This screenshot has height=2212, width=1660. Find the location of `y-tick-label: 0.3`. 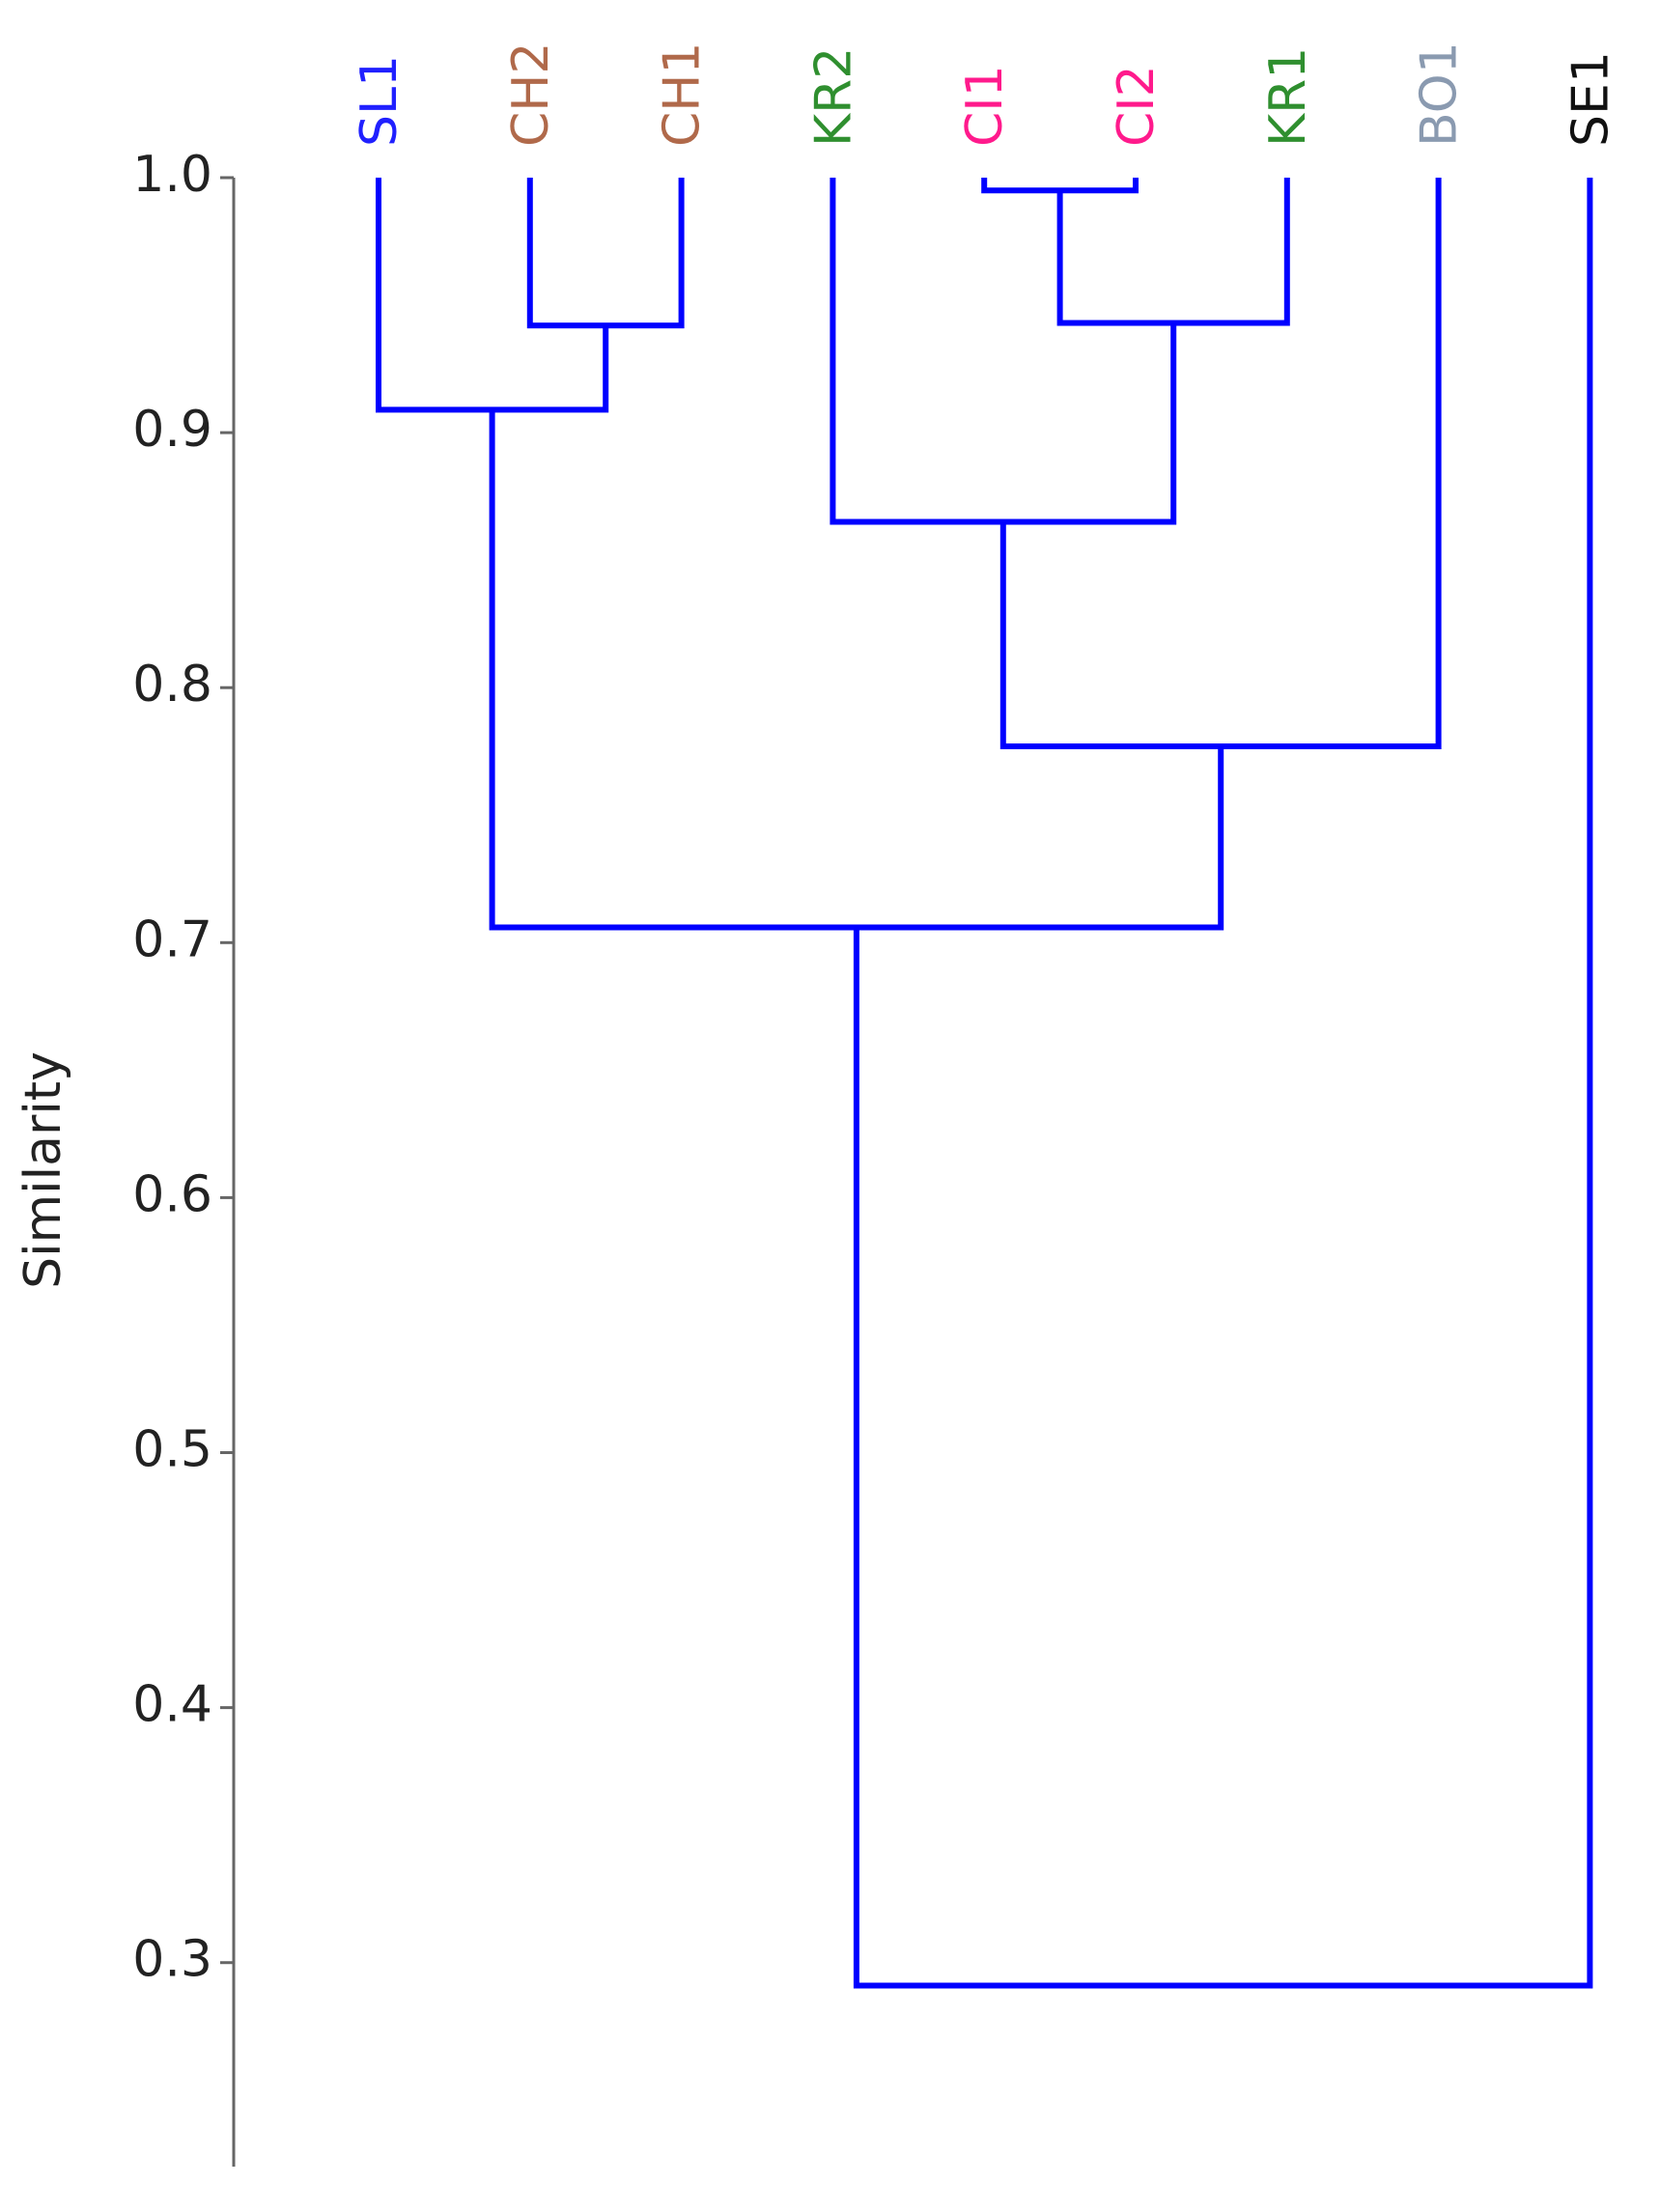

y-tick-label: 0.3 is located at coordinates (172, 1960).